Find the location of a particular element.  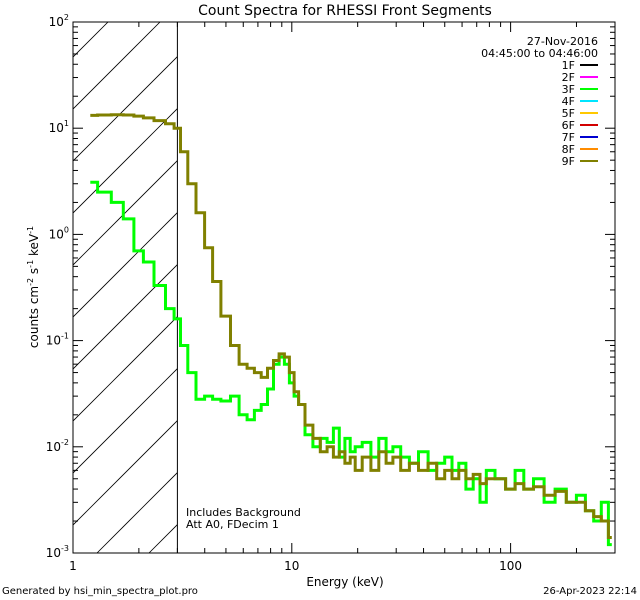

footer-generated-by: Generated by hsi_min_spectra_plot.pro is located at coordinates (100, 591).